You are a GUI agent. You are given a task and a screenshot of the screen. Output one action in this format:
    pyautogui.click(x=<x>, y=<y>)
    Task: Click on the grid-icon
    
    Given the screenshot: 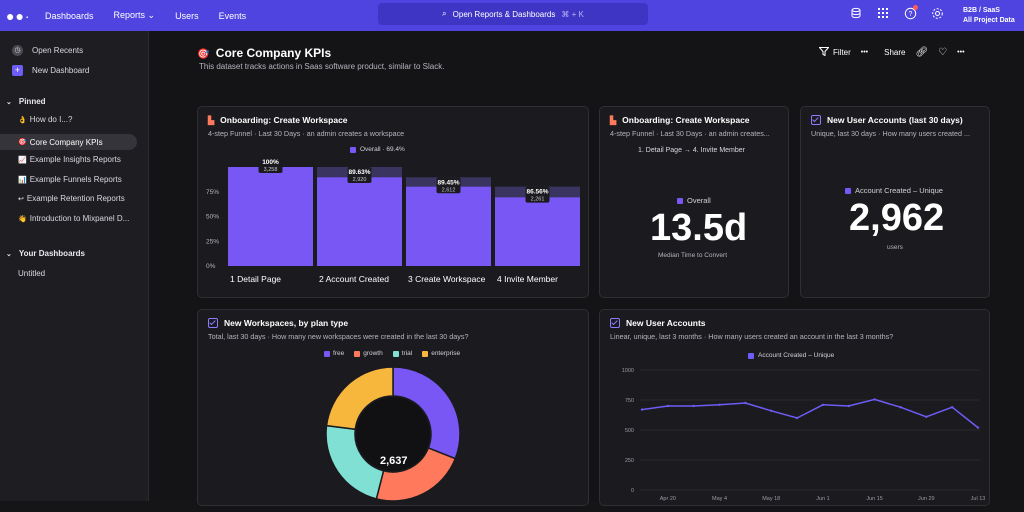 What is the action you would take?
    pyautogui.click(x=883, y=13)
    